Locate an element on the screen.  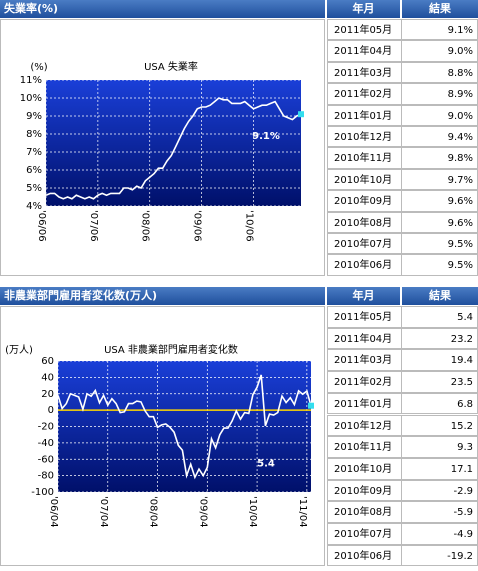
x-tick-label: '08/06 is located at coordinates (145, 226).